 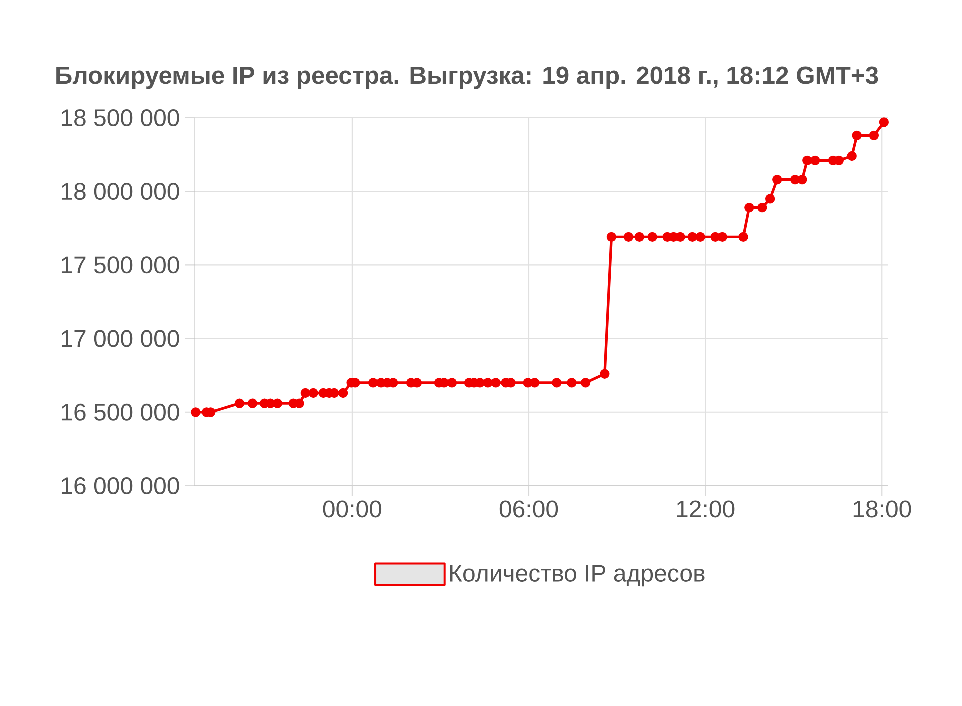 What do you see at coordinates (706, 509) in the screenshot?
I see `x-tick-label: 12:00` at bounding box center [706, 509].